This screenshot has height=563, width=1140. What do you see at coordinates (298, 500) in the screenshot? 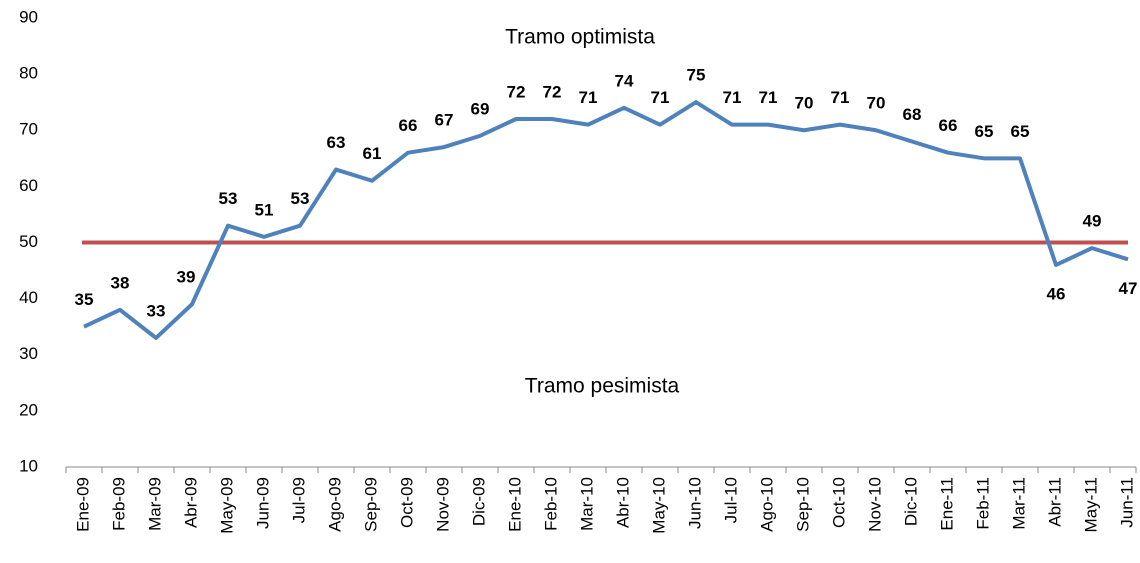
I see `x-tick-label: Jul-09` at bounding box center [298, 500].